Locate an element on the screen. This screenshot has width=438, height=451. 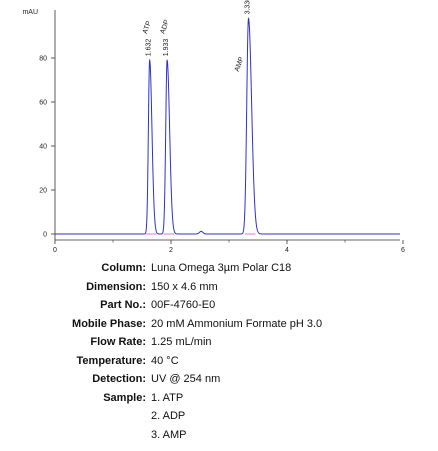
y-tick-label: 60 is located at coordinates (43, 103).